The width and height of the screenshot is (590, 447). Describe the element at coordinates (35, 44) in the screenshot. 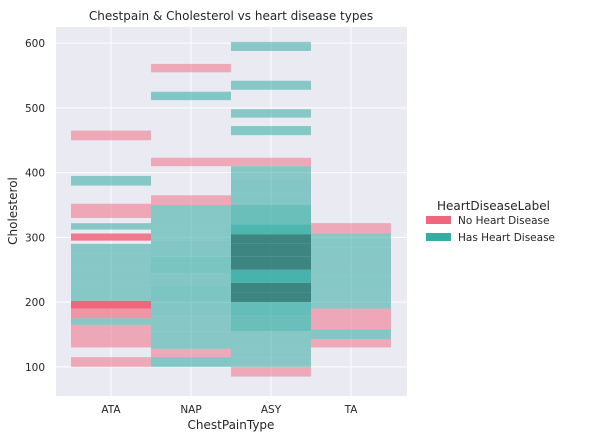

I see `y-tick-label: 600` at that location.